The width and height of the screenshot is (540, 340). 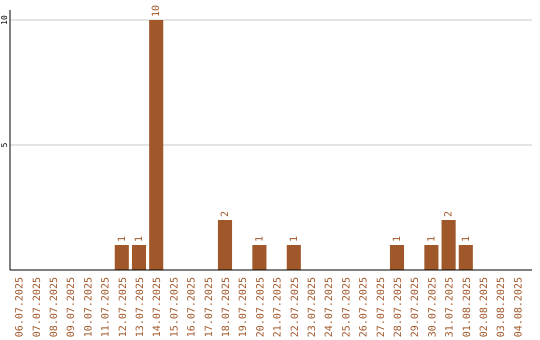 I want to click on x-tick-label: 12.07.2025, so click(x=123, y=307).